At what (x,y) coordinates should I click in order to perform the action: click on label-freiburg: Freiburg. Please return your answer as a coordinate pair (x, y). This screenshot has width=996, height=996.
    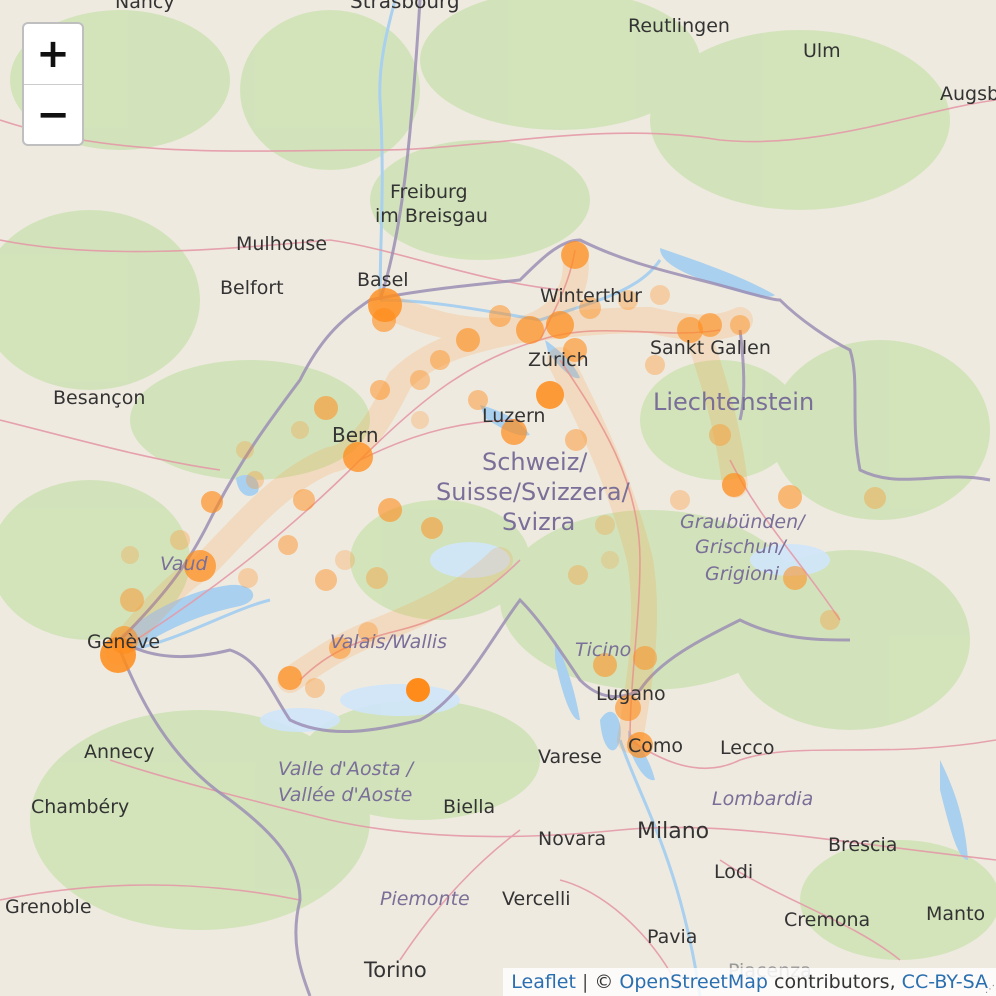
    Looking at the image, I should click on (429, 192).